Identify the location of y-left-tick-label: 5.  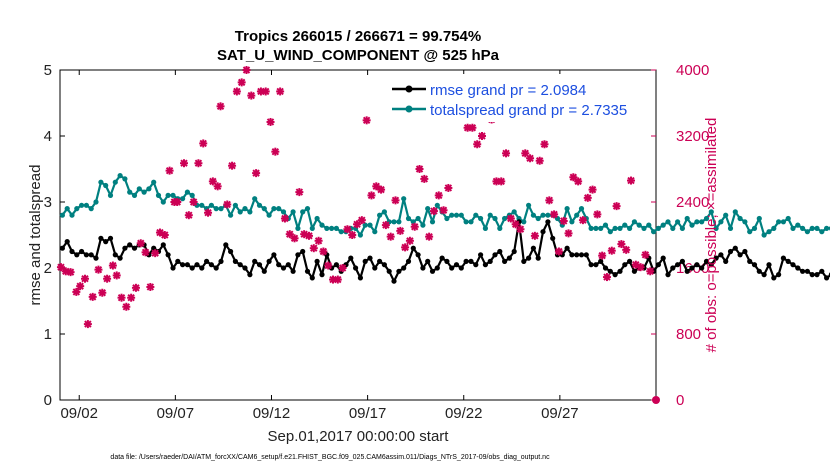
(48, 70).